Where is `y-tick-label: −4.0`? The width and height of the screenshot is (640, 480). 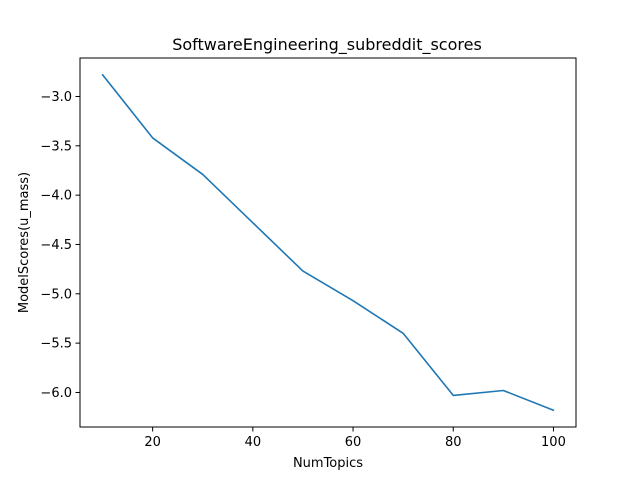
y-tick-label: −4.0 is located at coordinates (56, 196).